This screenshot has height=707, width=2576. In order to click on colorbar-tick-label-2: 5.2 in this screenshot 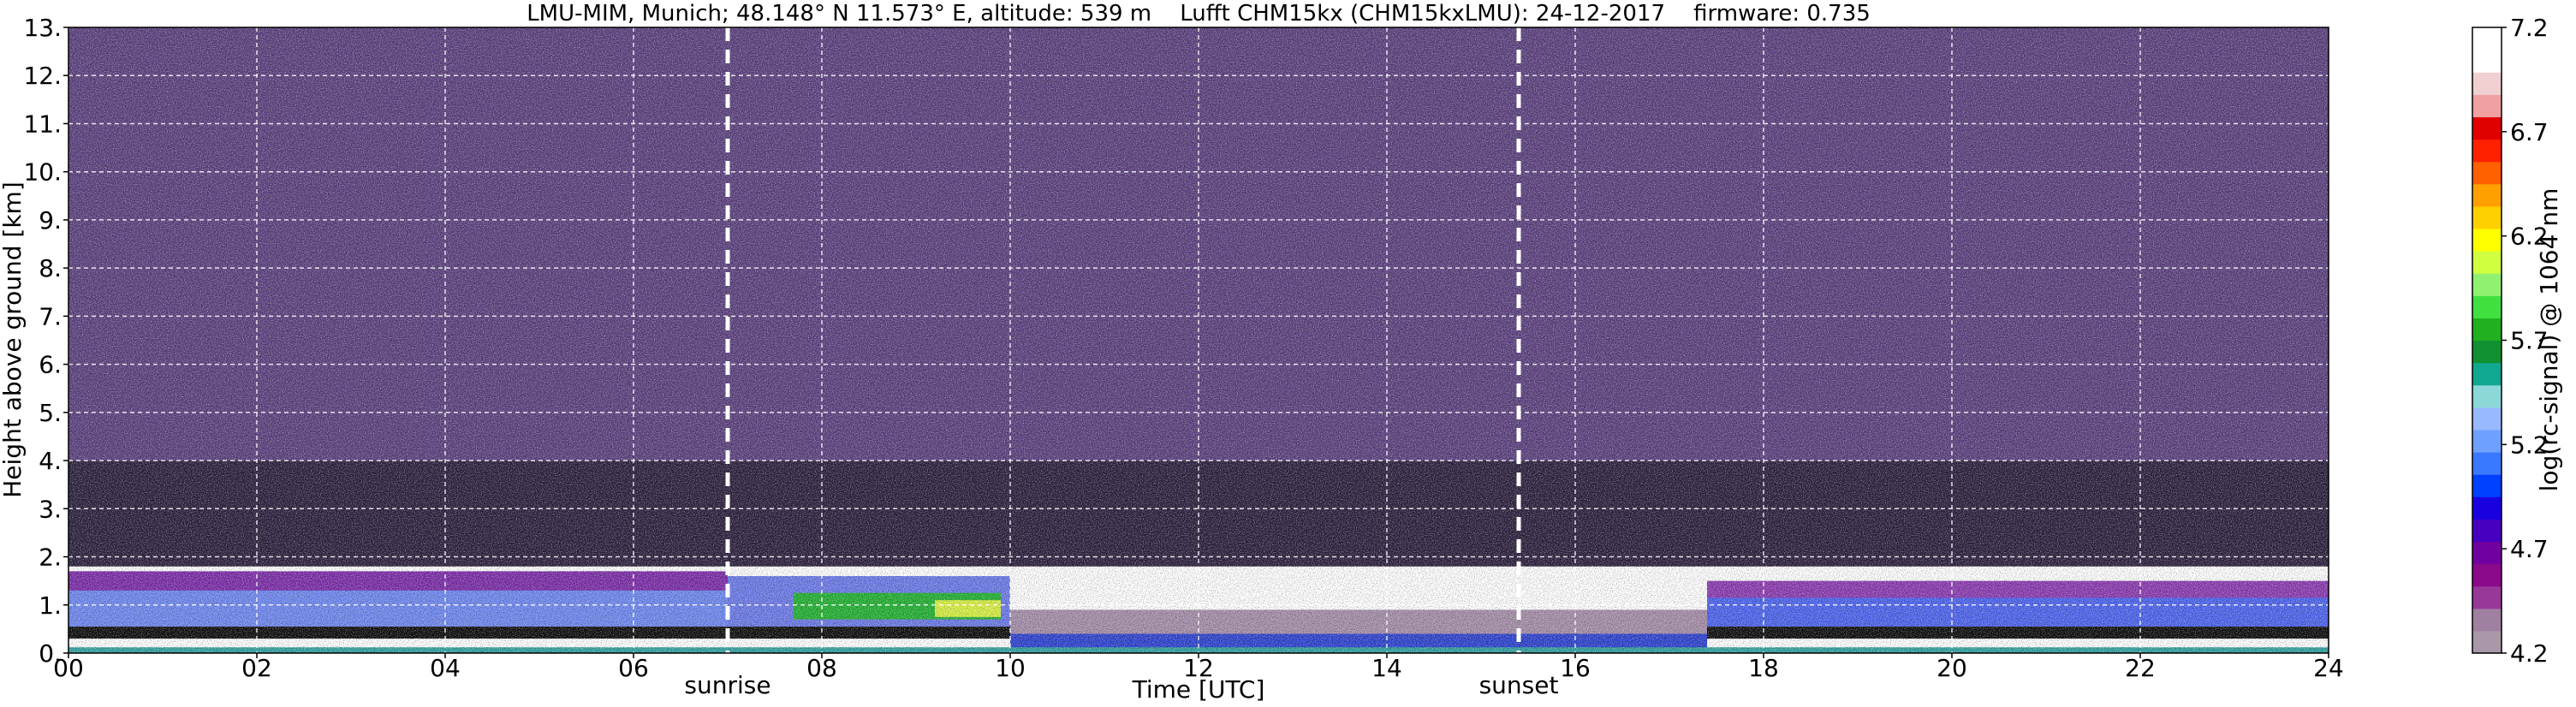, I will do `click(2530, 445)`.